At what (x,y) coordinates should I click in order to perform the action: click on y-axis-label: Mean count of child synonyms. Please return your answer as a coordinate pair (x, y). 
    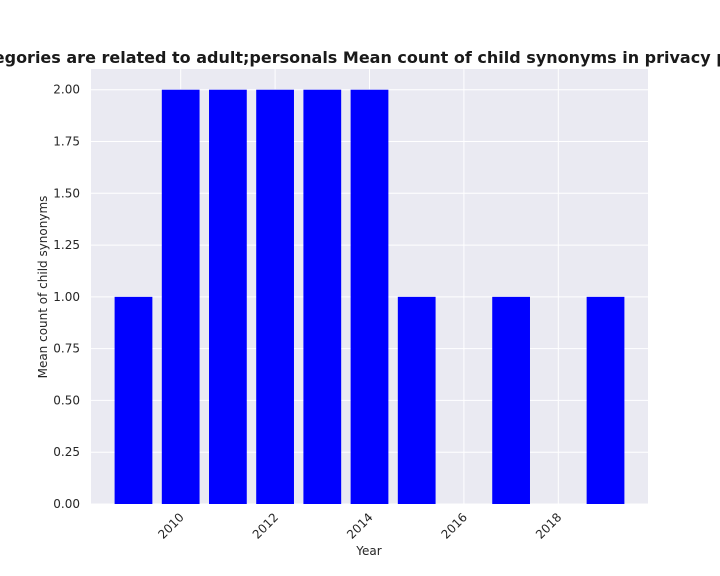
    Looking at the image, I should click on (43, 287).